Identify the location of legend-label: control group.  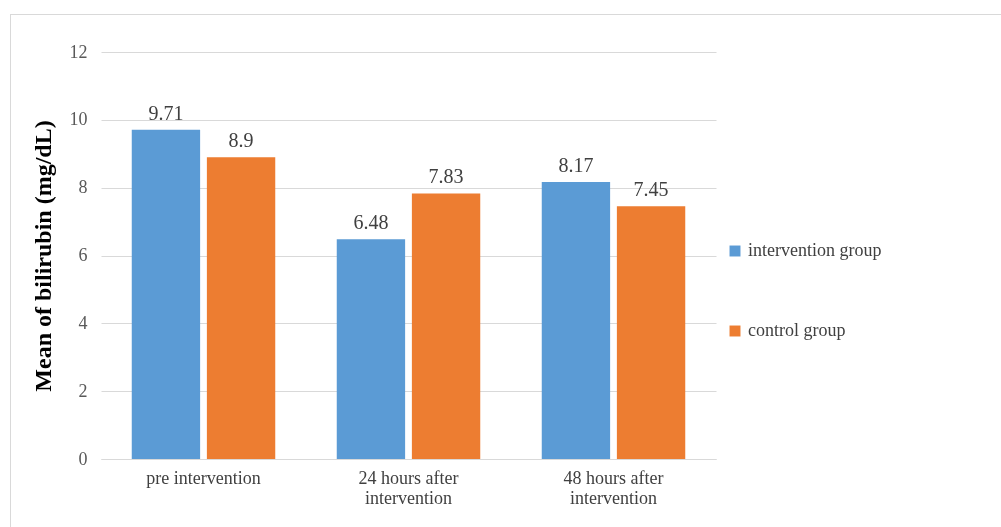
(797, 330).